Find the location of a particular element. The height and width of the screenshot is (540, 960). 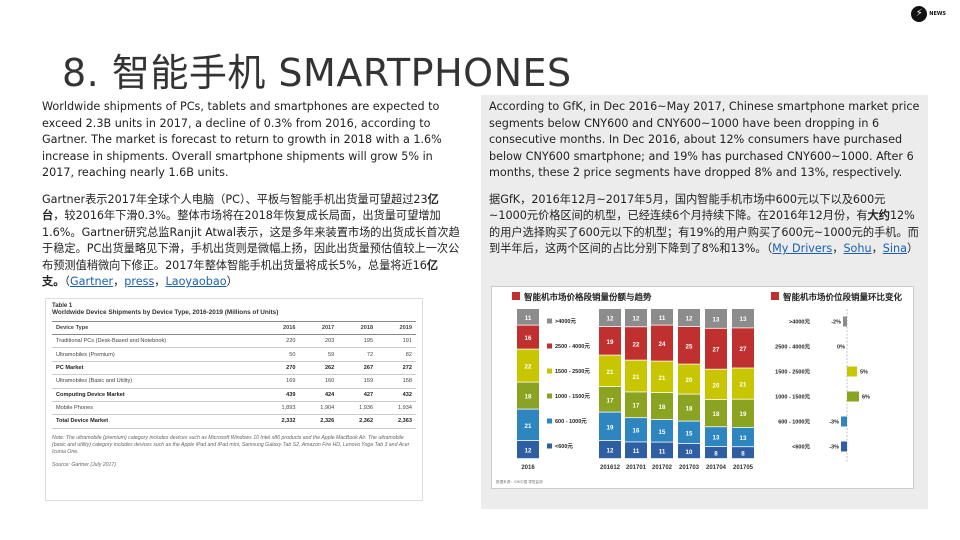

data-label: 22 is located at coordinates (528, 367).